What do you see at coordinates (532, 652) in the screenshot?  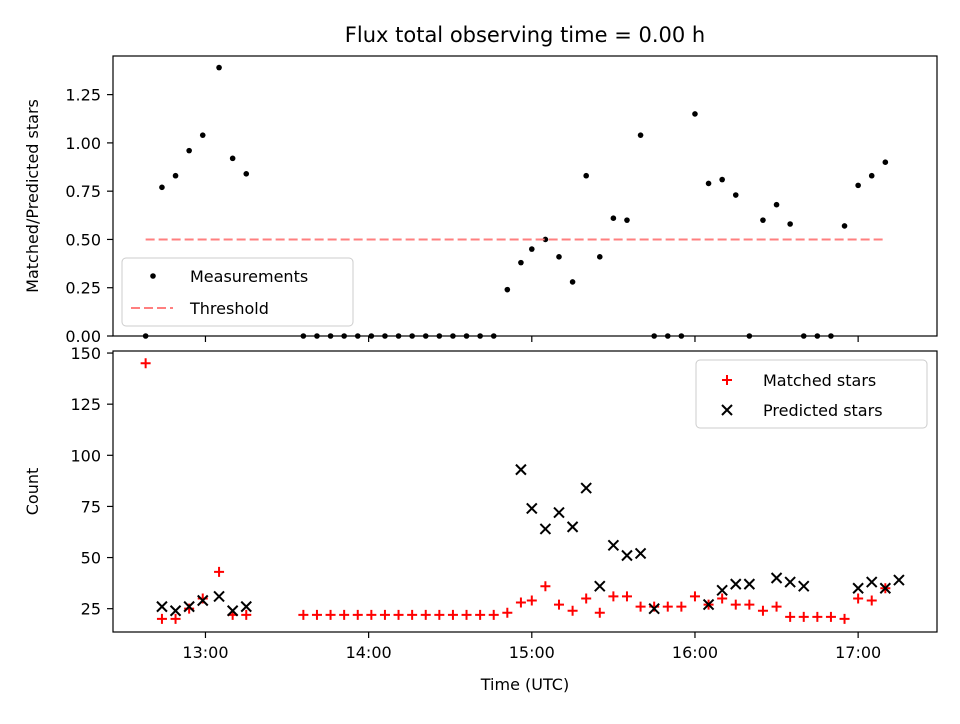 I see `x-tick-label: 15:00` at bounding box center [532, 652].